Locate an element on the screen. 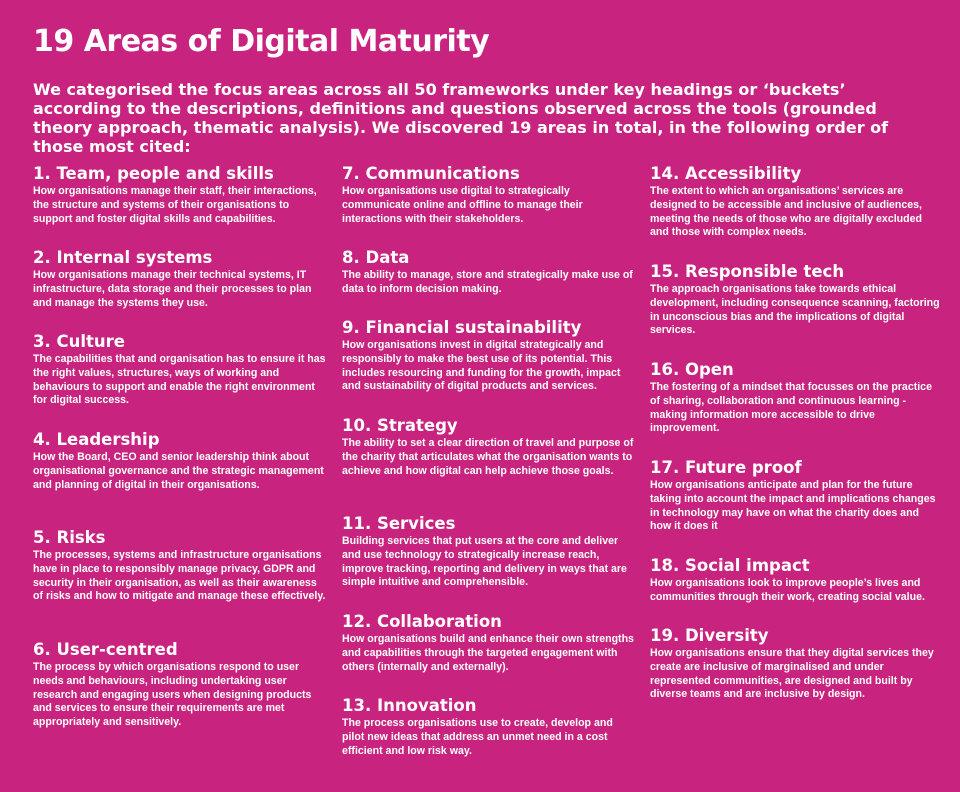 This screenshot has height=792, width=960. area-title: 15. Responsible tech is located at coordinates (747, 271).